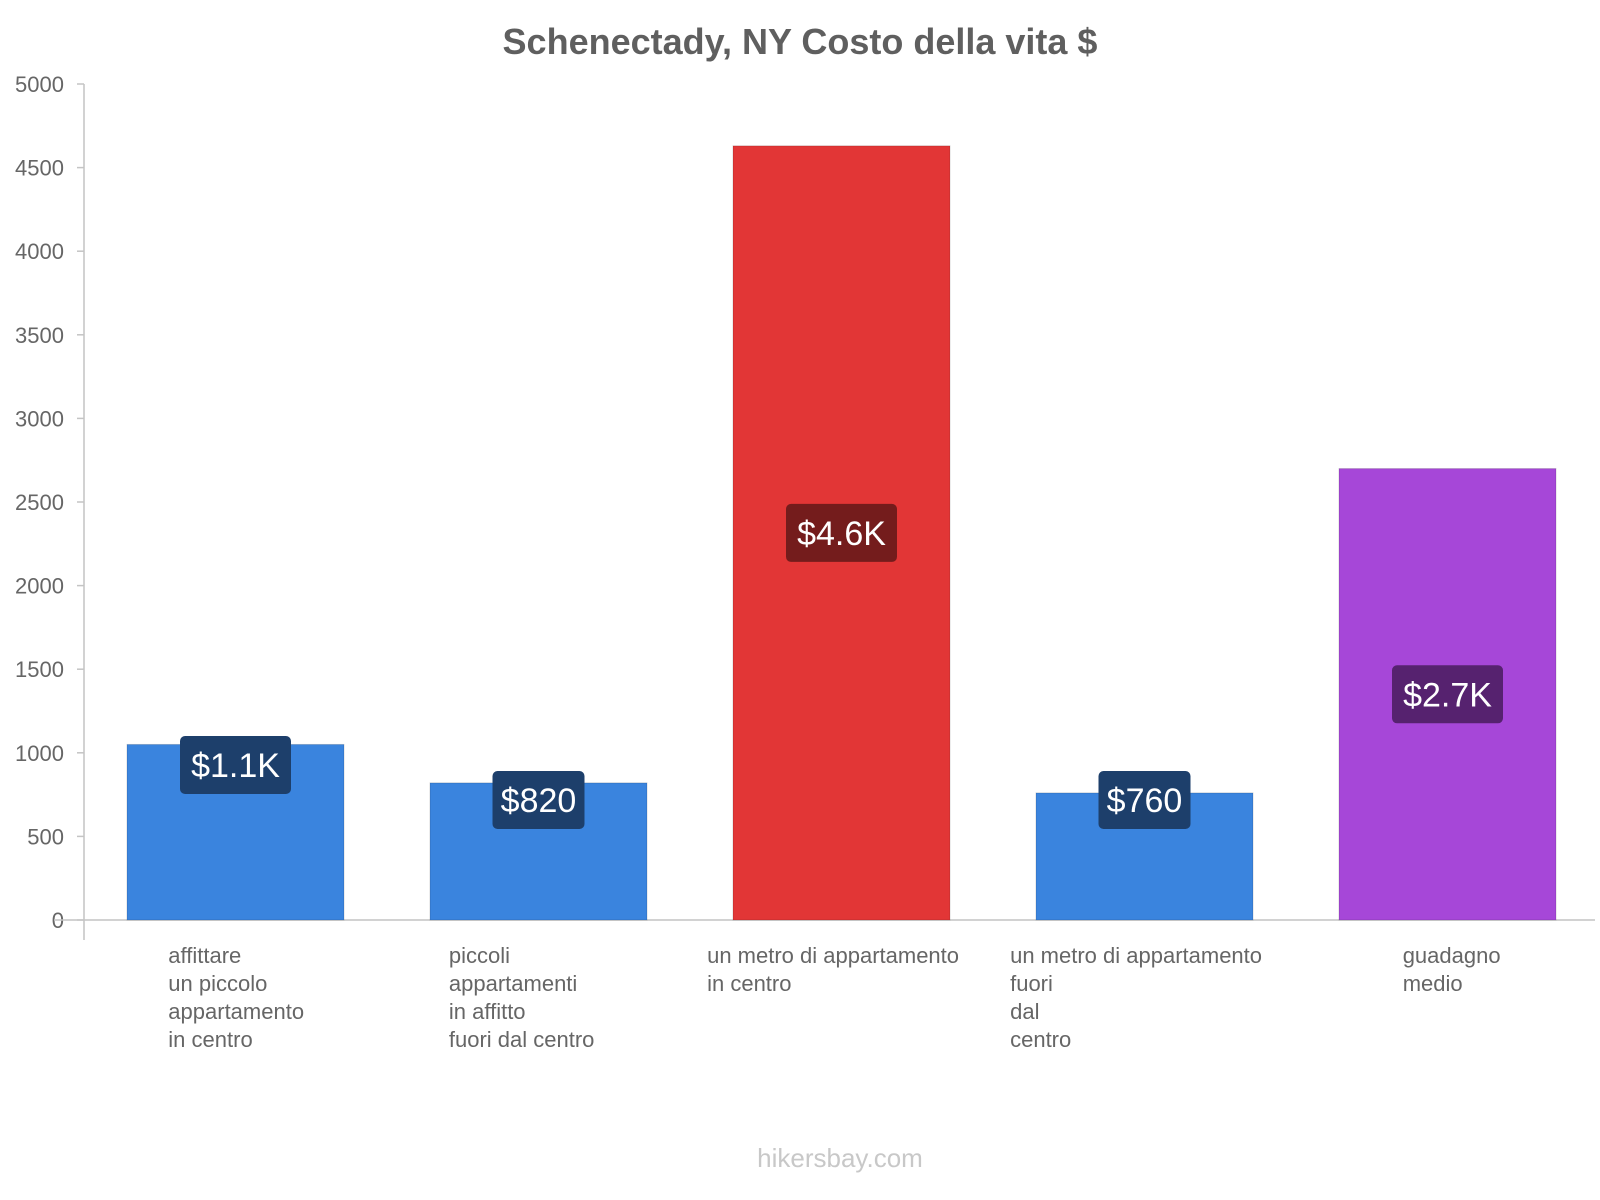 Image resolution: width=1600 pixels, height=1200 pixels. What do you see at coordinates (39, 669) in the screenshot?
I see `y-tick-label: 1500` at bounding box center [39, 669].